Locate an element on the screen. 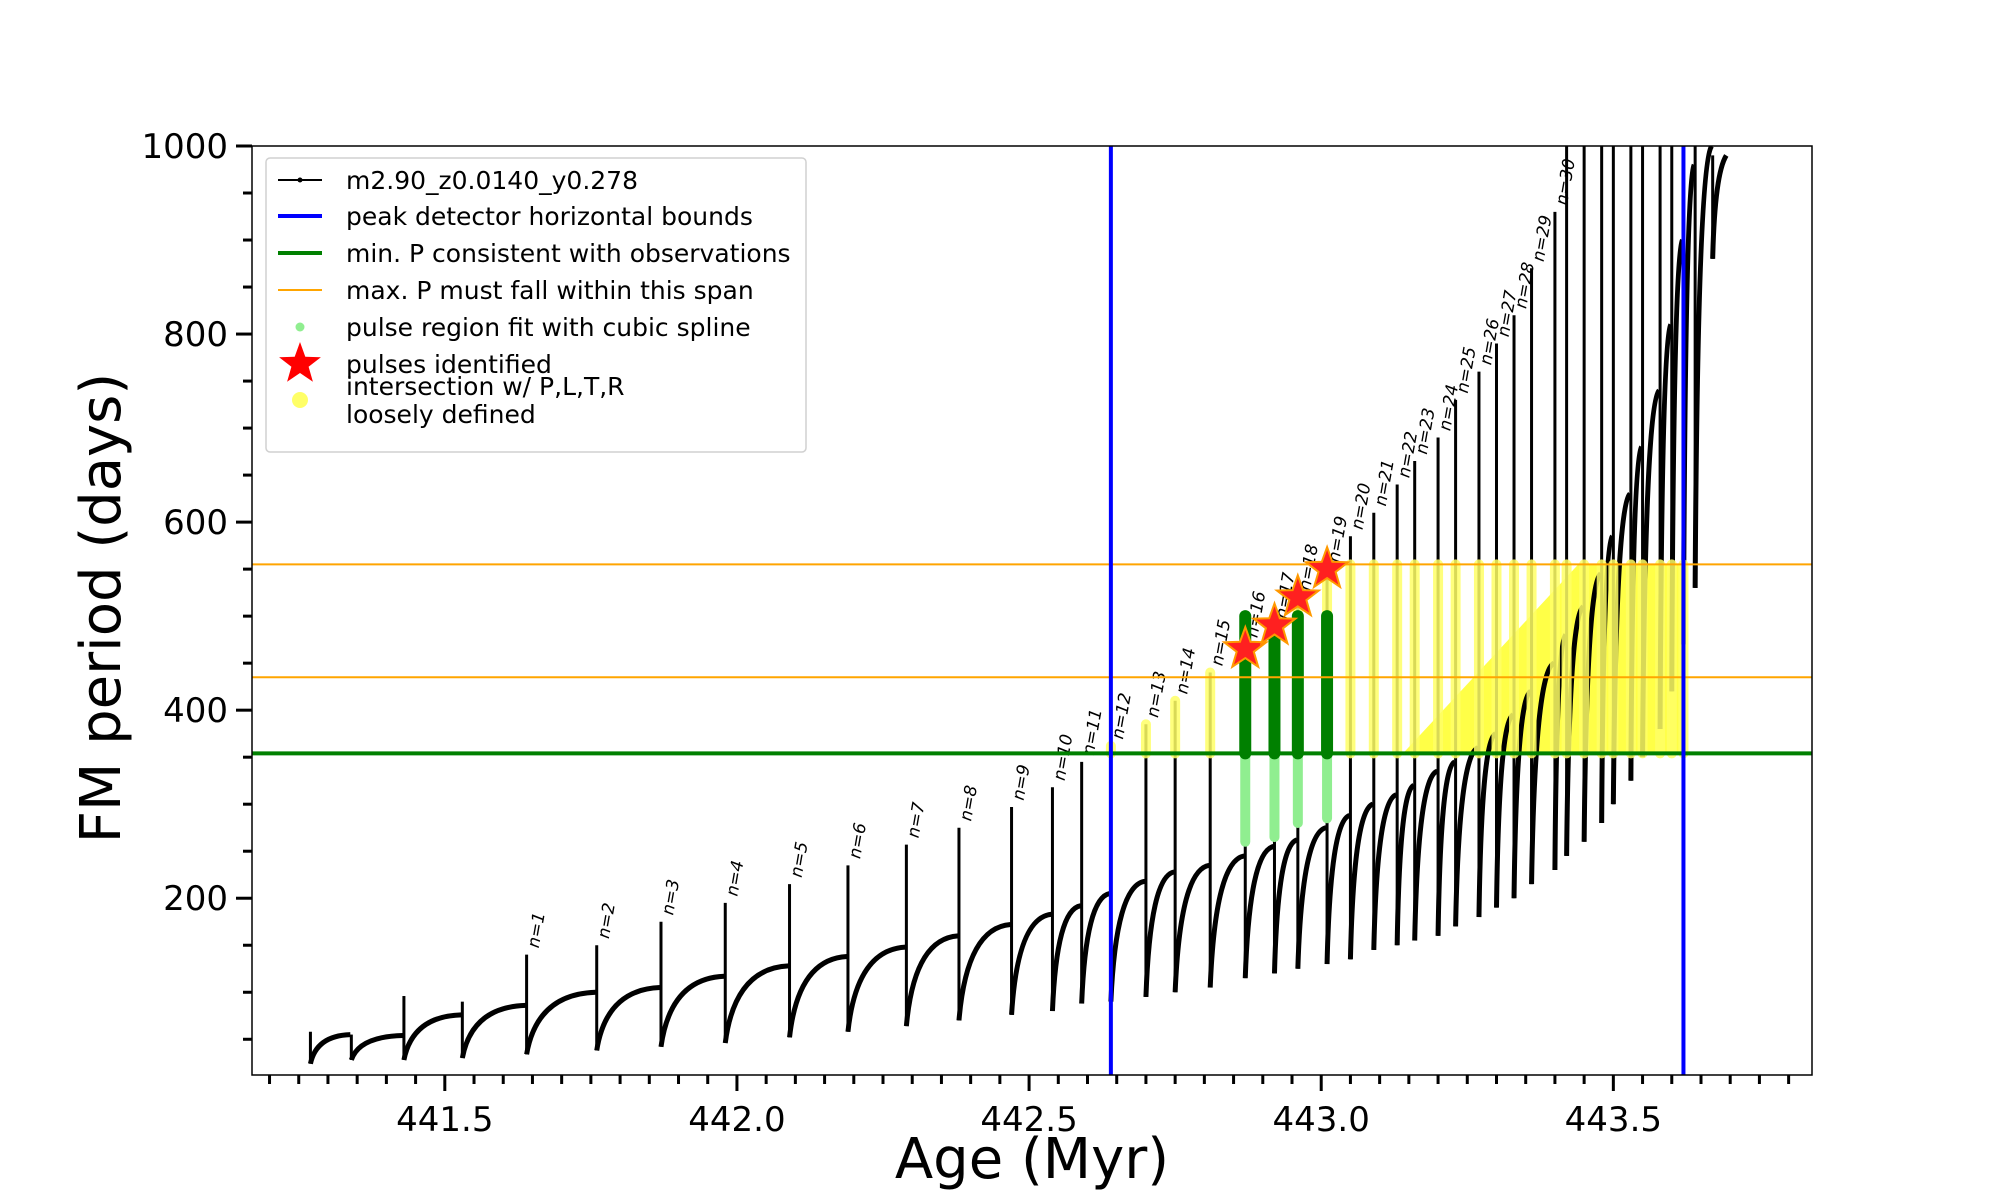 Image resolution: width=2000 pixels, height=1200 pixels. x-tick-label: 442.5 is located at coordinates (1028, 1120).